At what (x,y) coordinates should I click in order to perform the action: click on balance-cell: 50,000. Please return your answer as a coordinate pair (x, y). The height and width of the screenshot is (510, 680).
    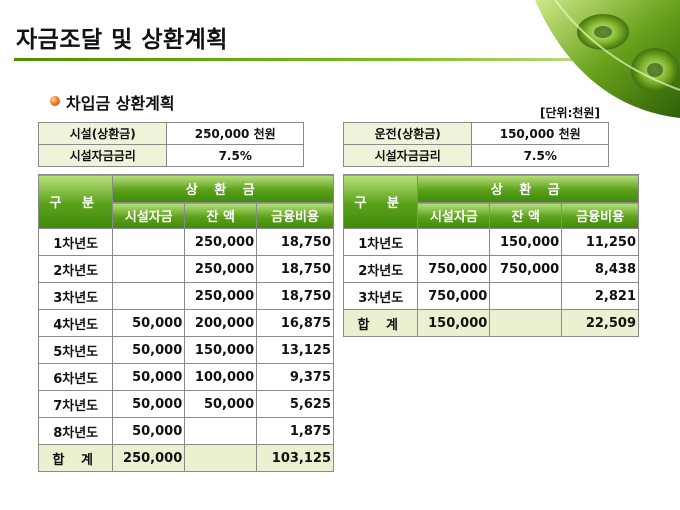
    Looking at the image, I should click on (221, 404).